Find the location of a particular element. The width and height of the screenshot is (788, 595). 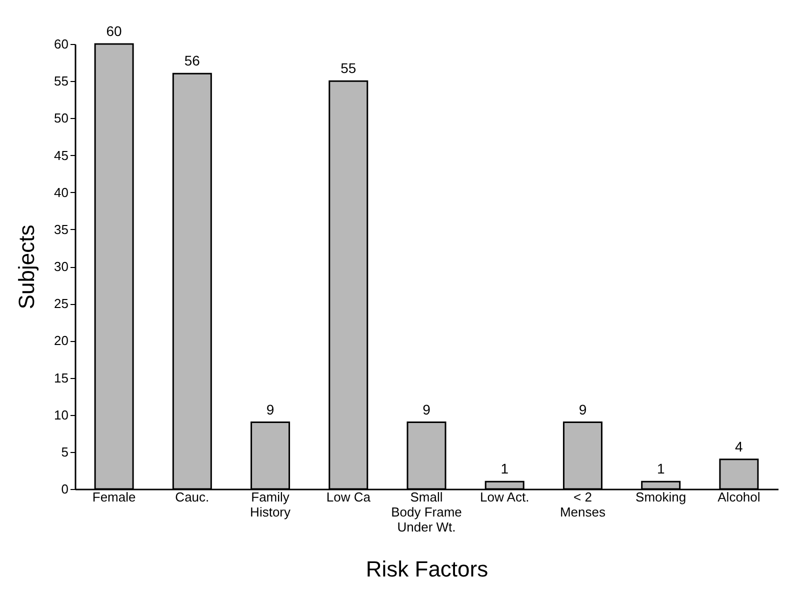

y-tick-label: 40 is located at coordinates (61, 192).